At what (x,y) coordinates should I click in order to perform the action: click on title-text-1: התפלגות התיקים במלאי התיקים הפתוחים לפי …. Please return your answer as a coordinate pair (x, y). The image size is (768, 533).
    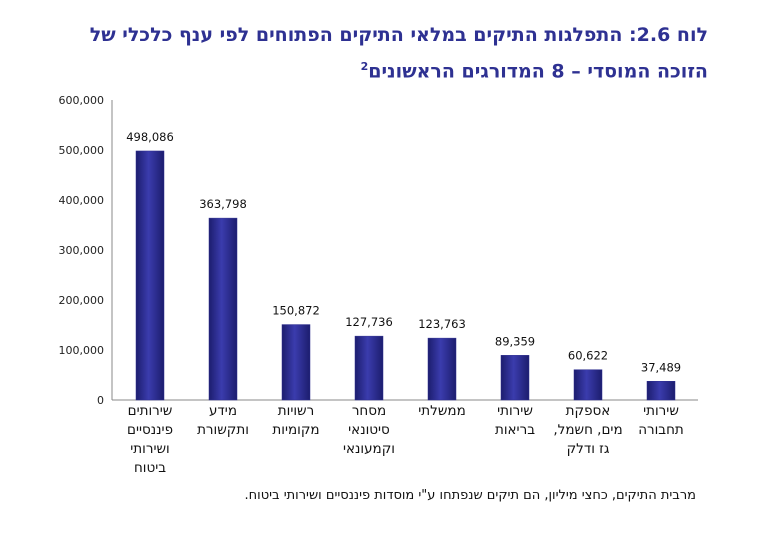
    Looking at the image, I should click on (356, 35).